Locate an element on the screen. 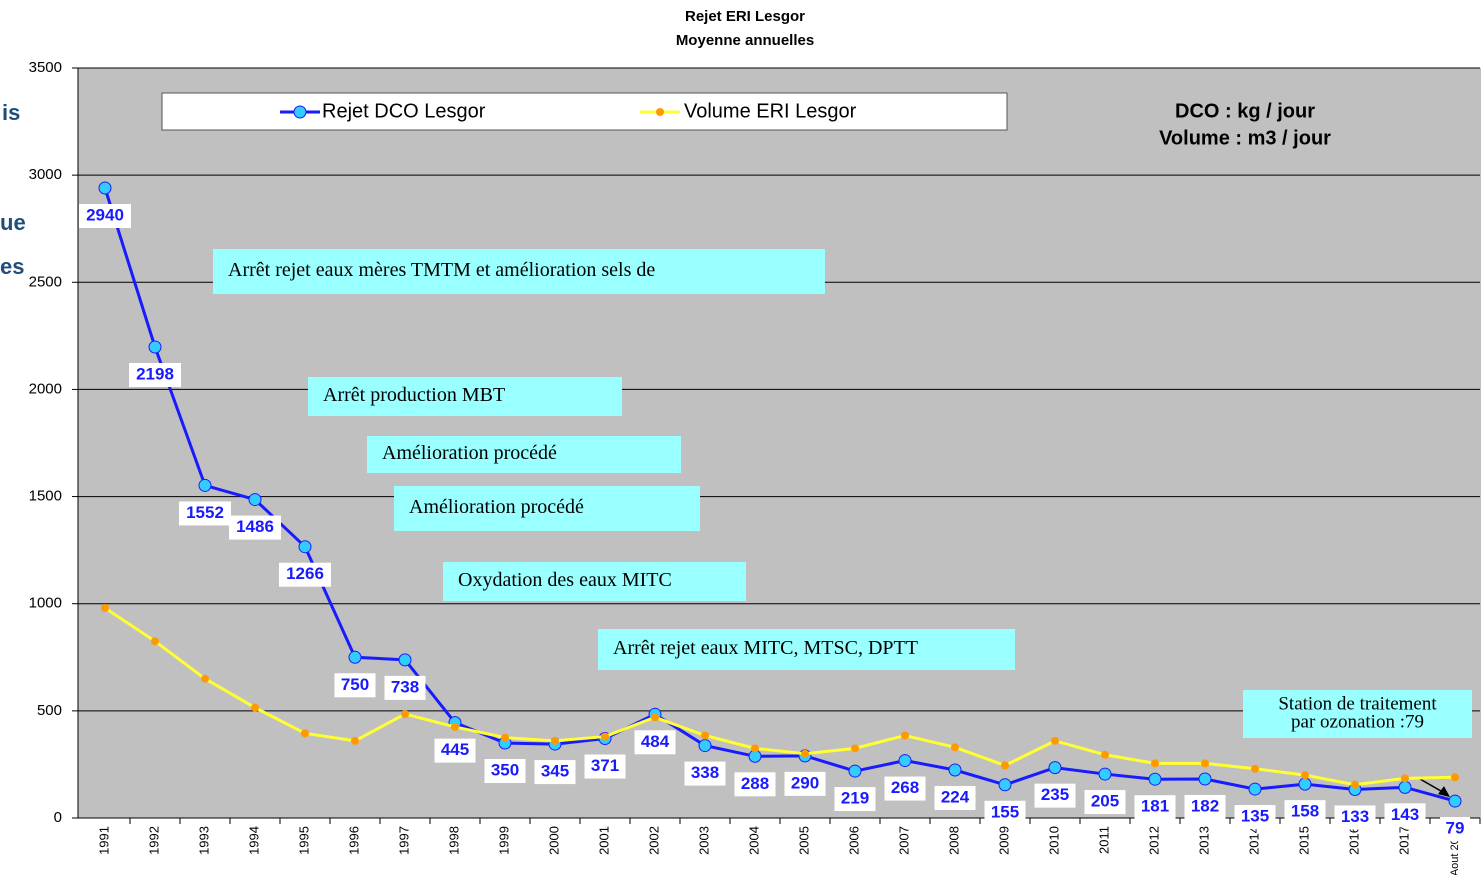 This screenshot has width=1481, height=875. annotation: Arrêt production MBT is located at coordinates (414, 395).